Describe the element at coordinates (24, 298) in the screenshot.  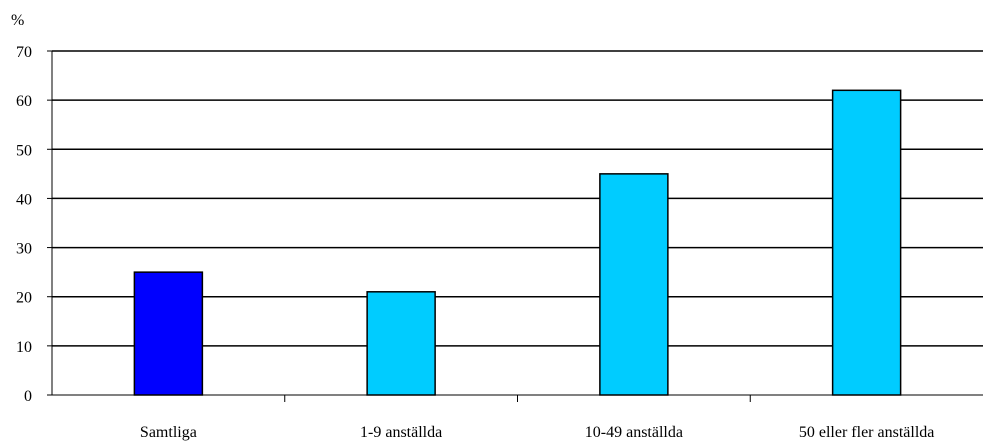
I see `y-tick-label: 20` at that location.